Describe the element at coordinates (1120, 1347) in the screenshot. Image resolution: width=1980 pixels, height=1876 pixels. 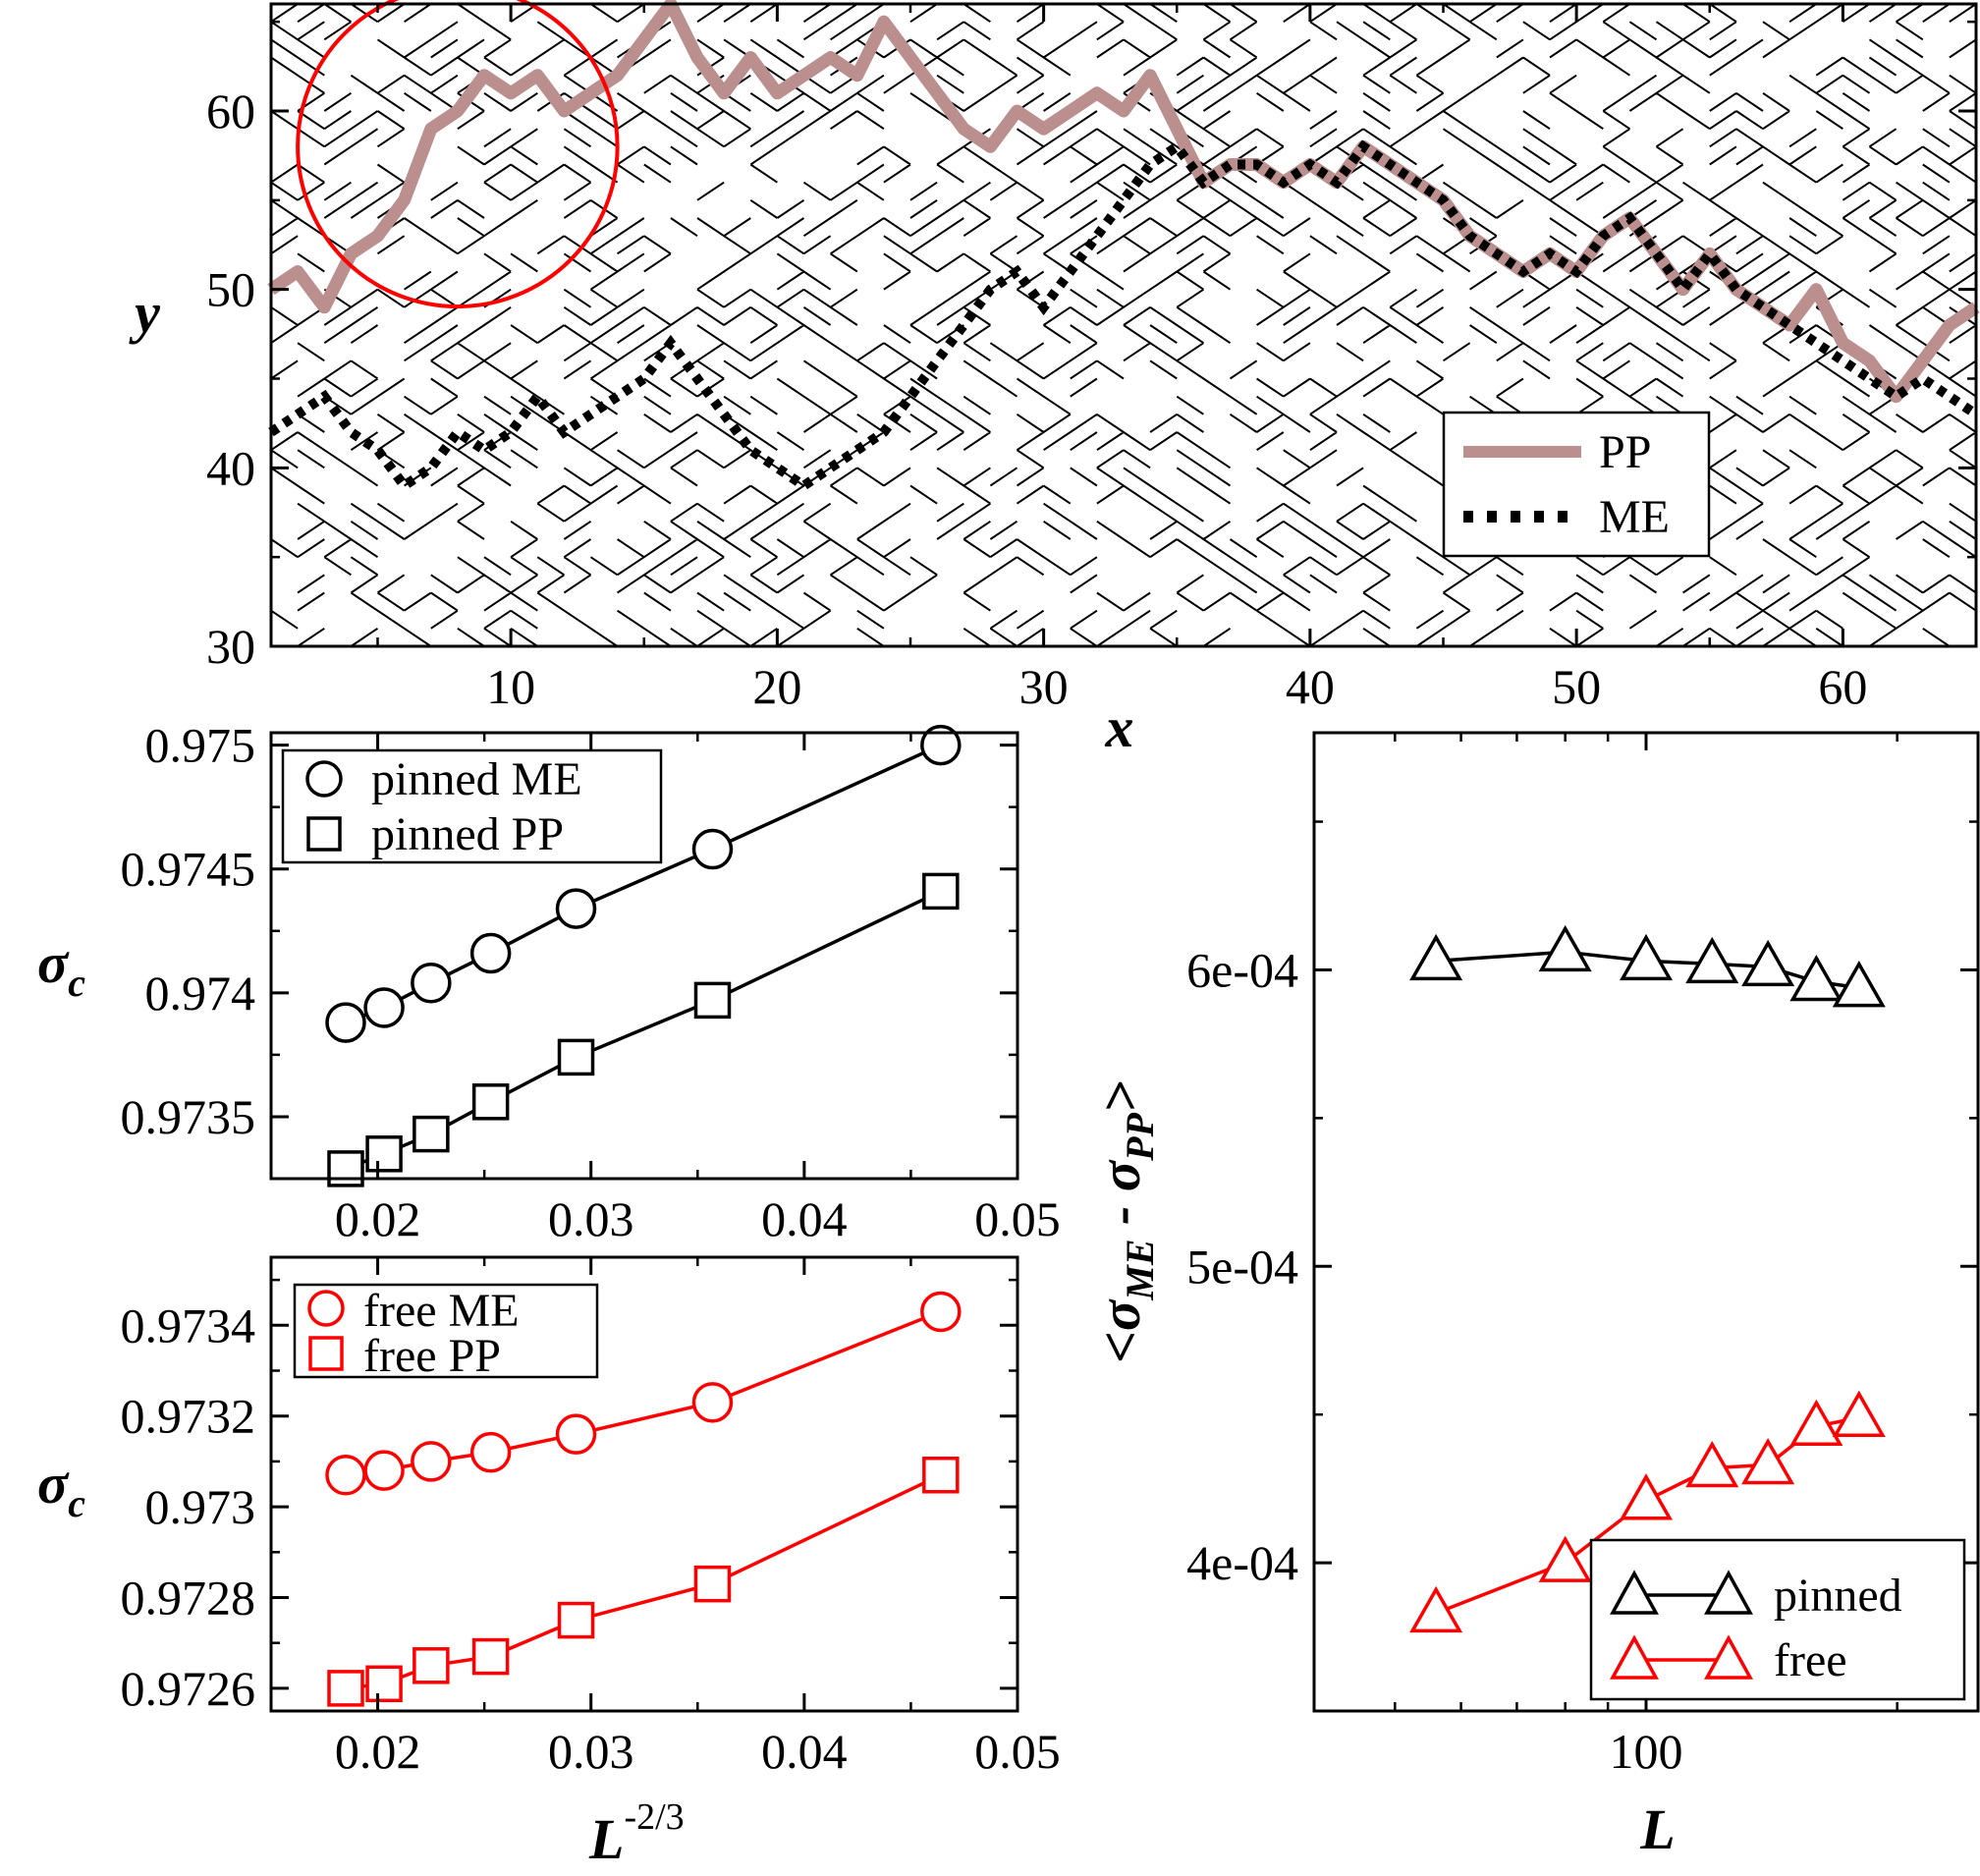
I see `difference-y-axis-open: <` at that location.